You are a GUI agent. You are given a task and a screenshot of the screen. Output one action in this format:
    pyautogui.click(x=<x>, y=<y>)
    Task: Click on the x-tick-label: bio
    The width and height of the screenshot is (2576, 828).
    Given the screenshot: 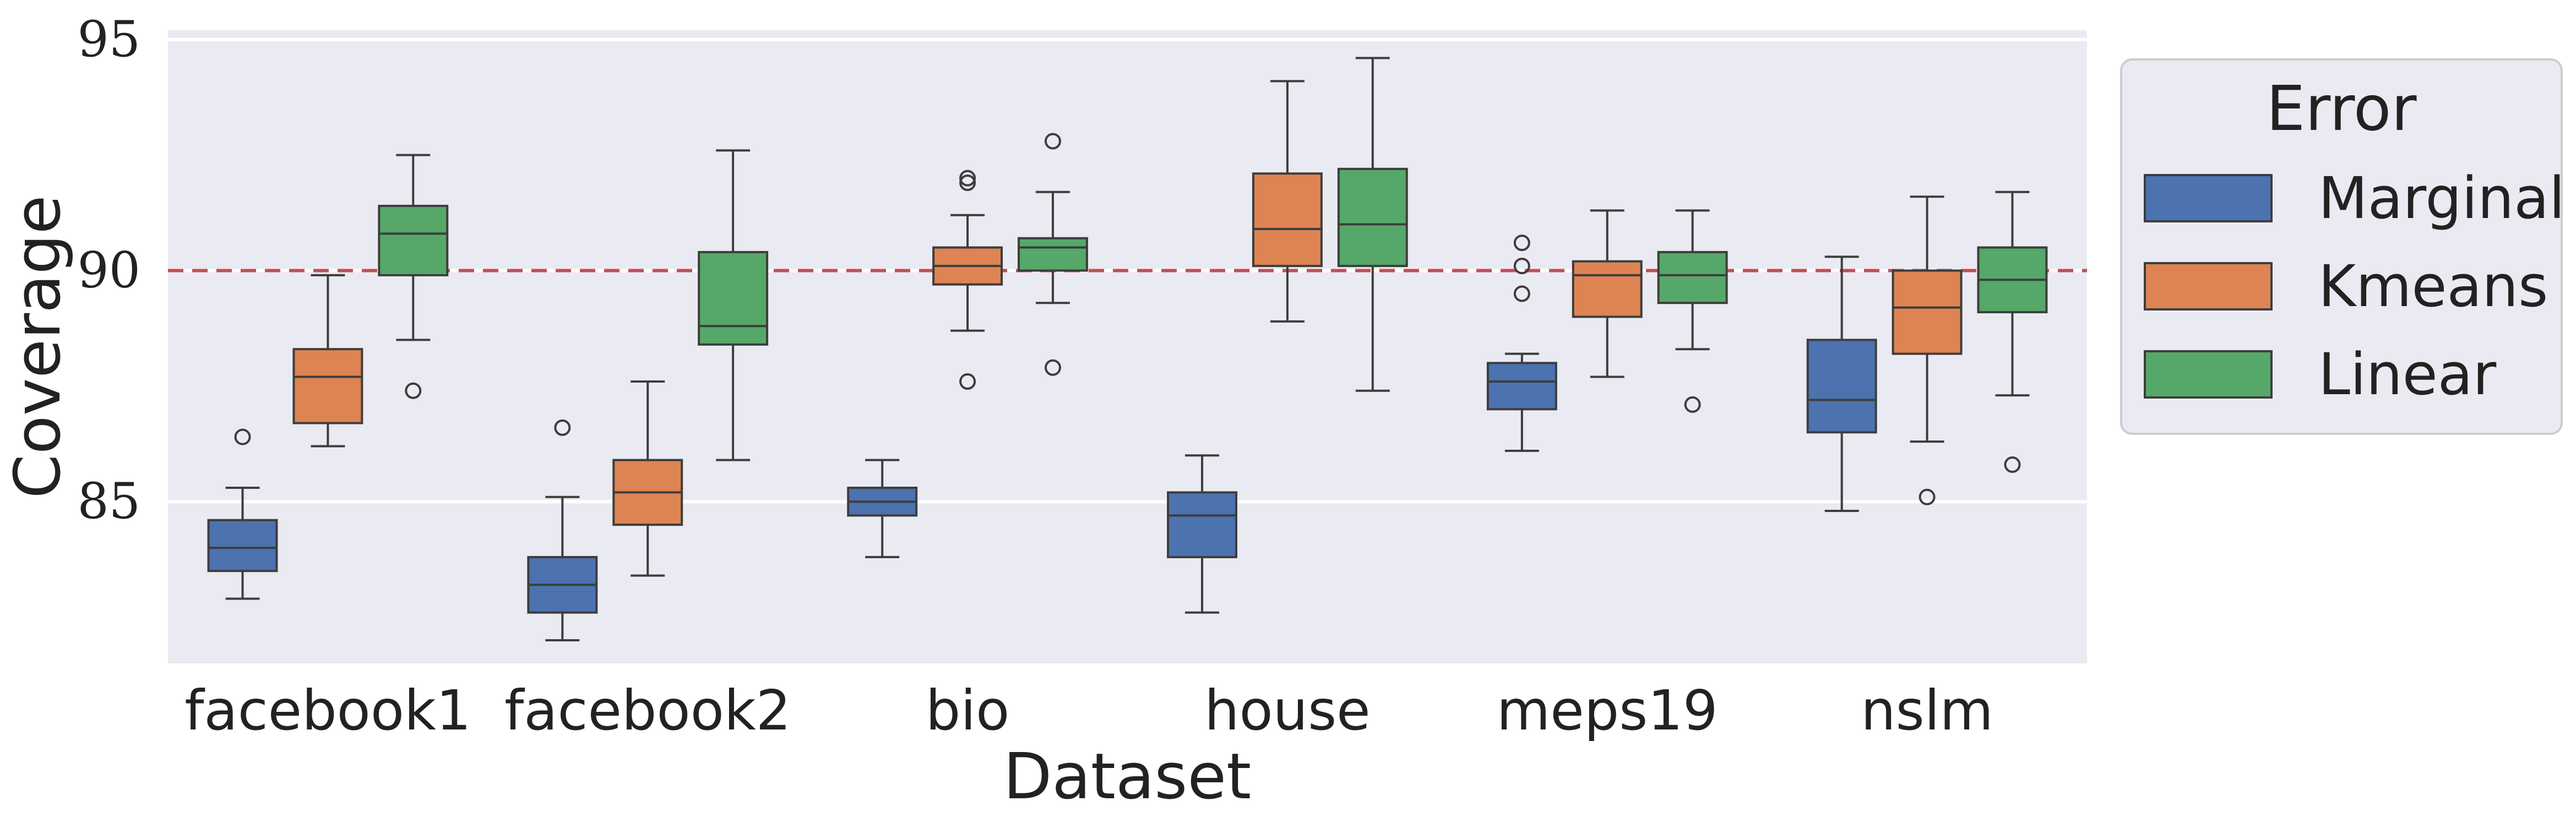 What is the action you would take?
    pyautogui.click(x=968, y=710)
    